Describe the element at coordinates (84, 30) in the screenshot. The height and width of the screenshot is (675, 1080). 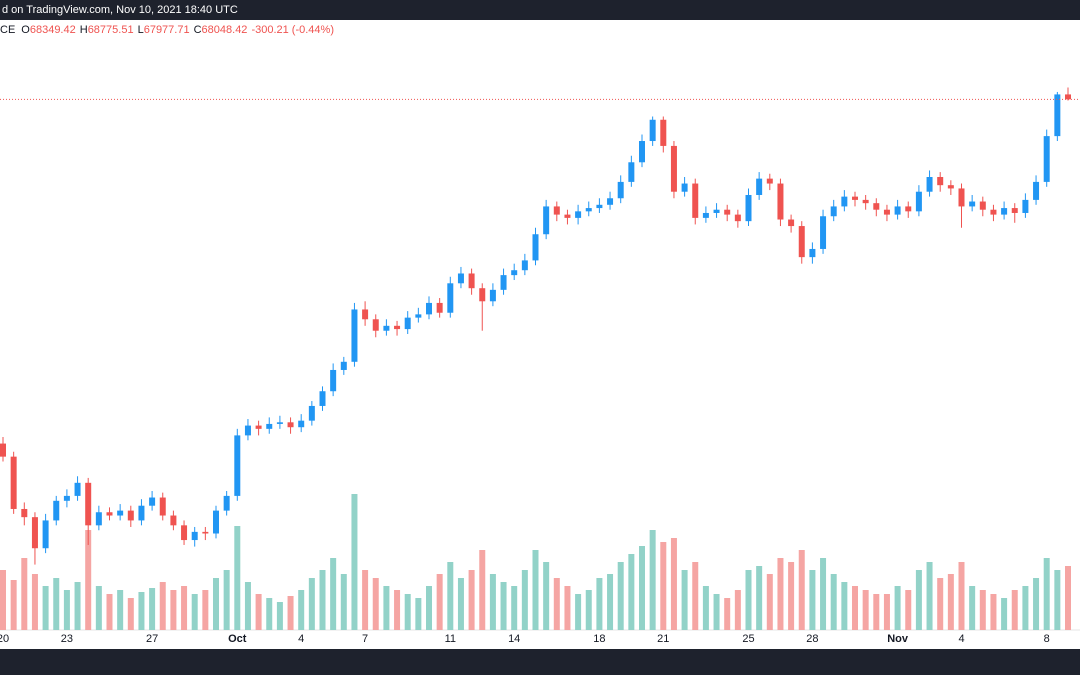
I see `legend-label: H` at that location.